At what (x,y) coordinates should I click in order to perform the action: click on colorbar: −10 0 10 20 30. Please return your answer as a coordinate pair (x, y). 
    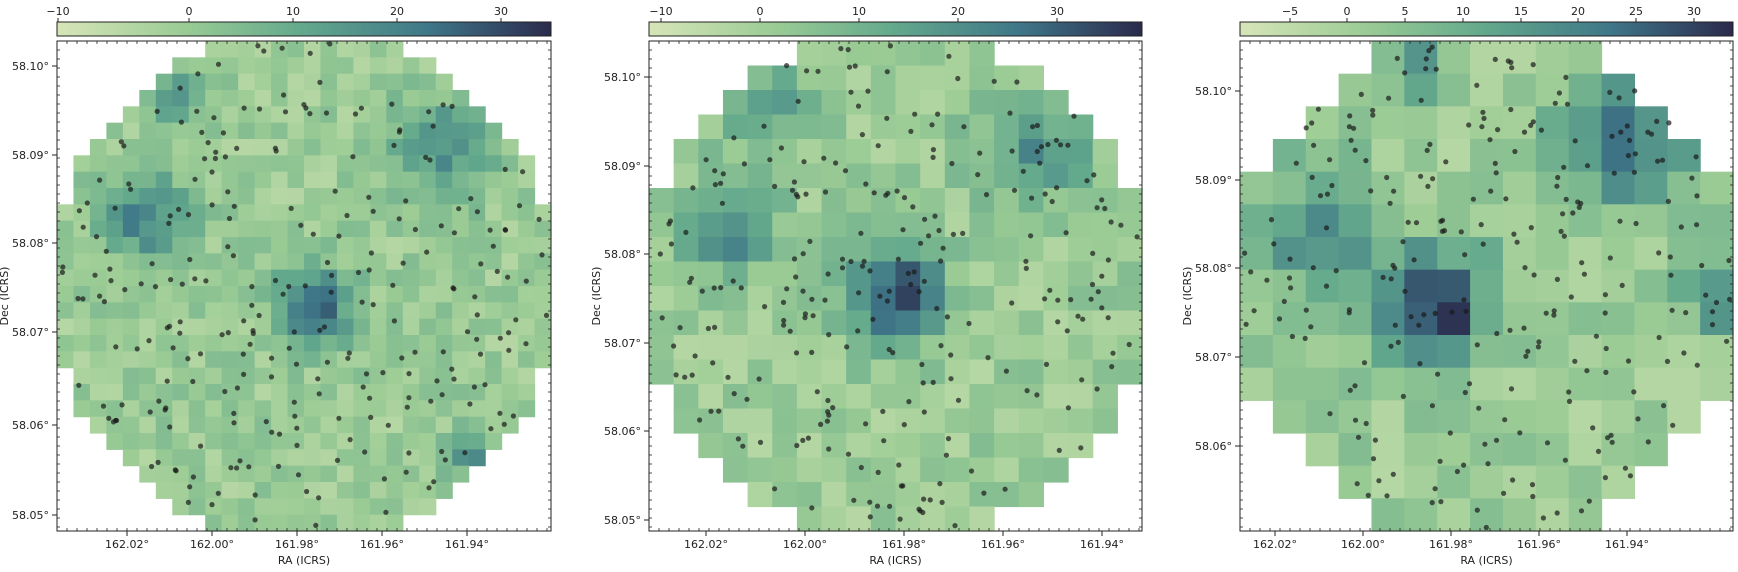
    Looking at the image, I should click on (895, 21).